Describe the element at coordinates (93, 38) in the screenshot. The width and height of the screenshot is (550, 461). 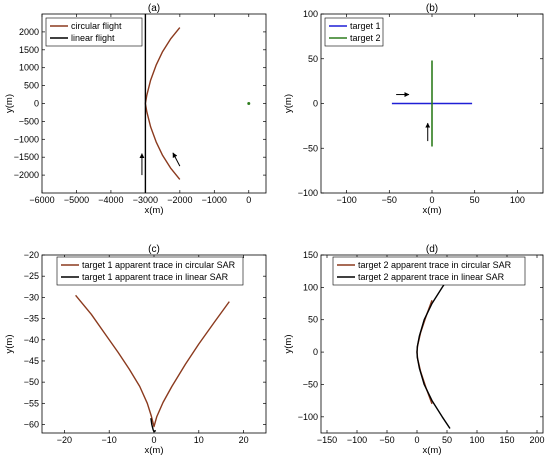
I see `legend-entry: linear flight` at that location.